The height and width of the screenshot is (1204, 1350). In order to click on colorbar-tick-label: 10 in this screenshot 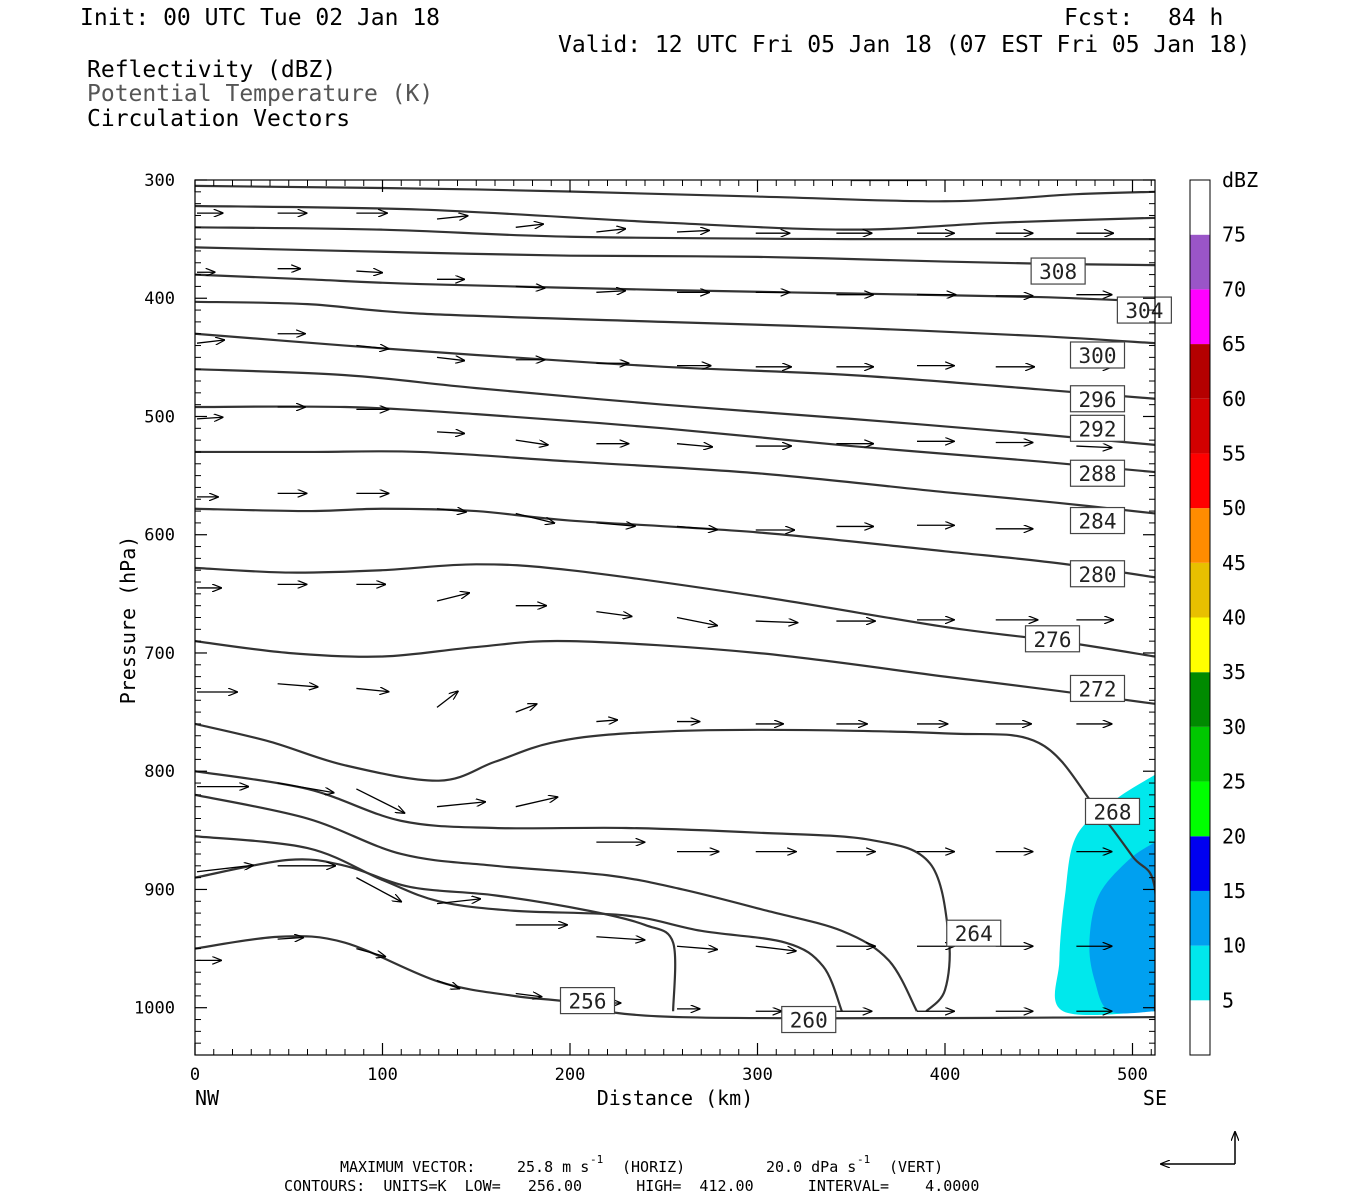, I will do `click(1234, 946)`.